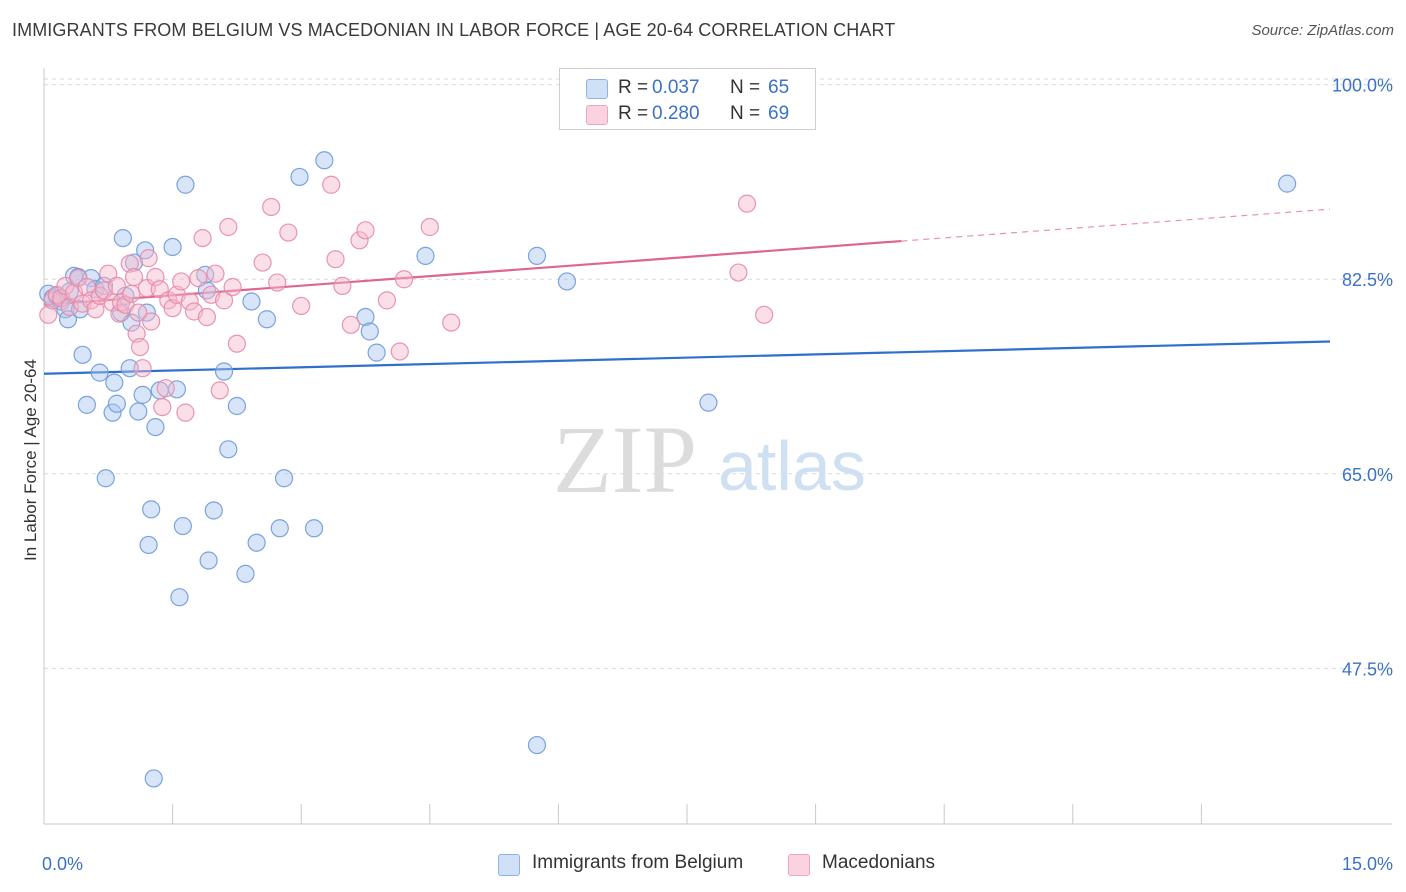 Image resolution: width=1406 pixels, height=892 pixels. What do you see at coordinates (879, 862) in the screenshot?
I see `legend-label: Macedonians` at bounding box center [879, 862].